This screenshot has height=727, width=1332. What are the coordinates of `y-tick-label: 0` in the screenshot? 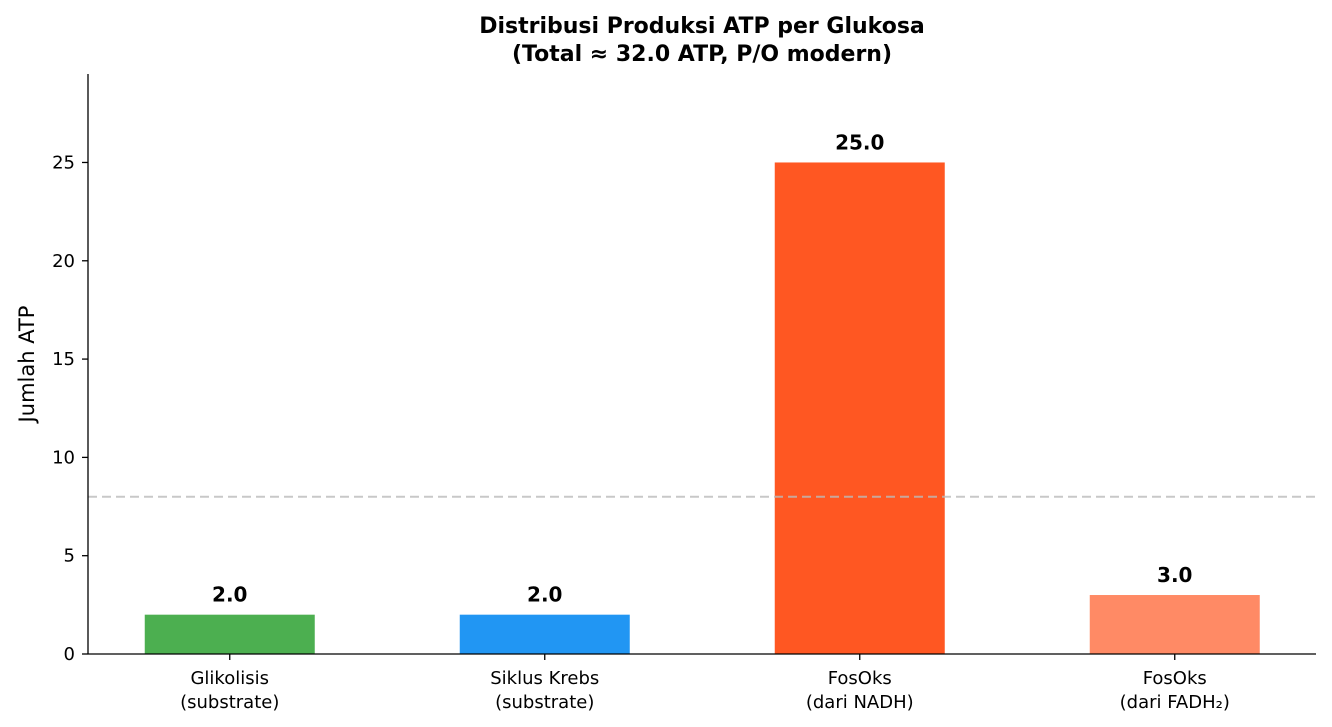 It's located at (69, 654).